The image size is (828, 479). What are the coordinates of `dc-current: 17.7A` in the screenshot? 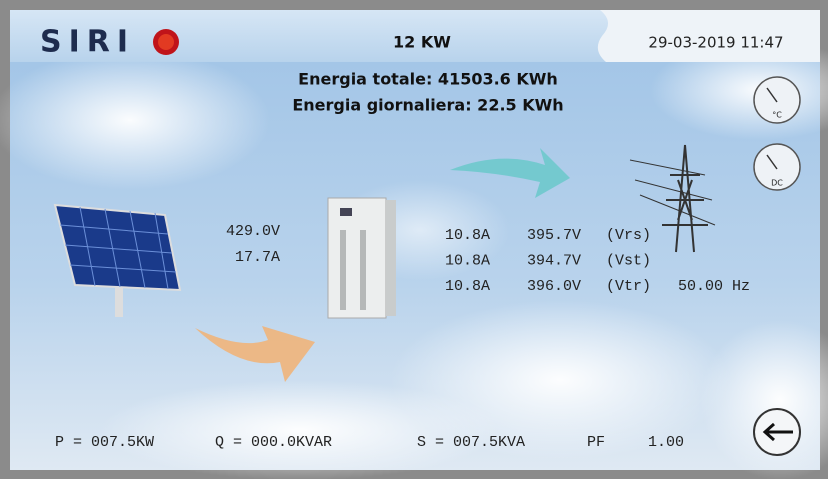 It's located at (257, 257).